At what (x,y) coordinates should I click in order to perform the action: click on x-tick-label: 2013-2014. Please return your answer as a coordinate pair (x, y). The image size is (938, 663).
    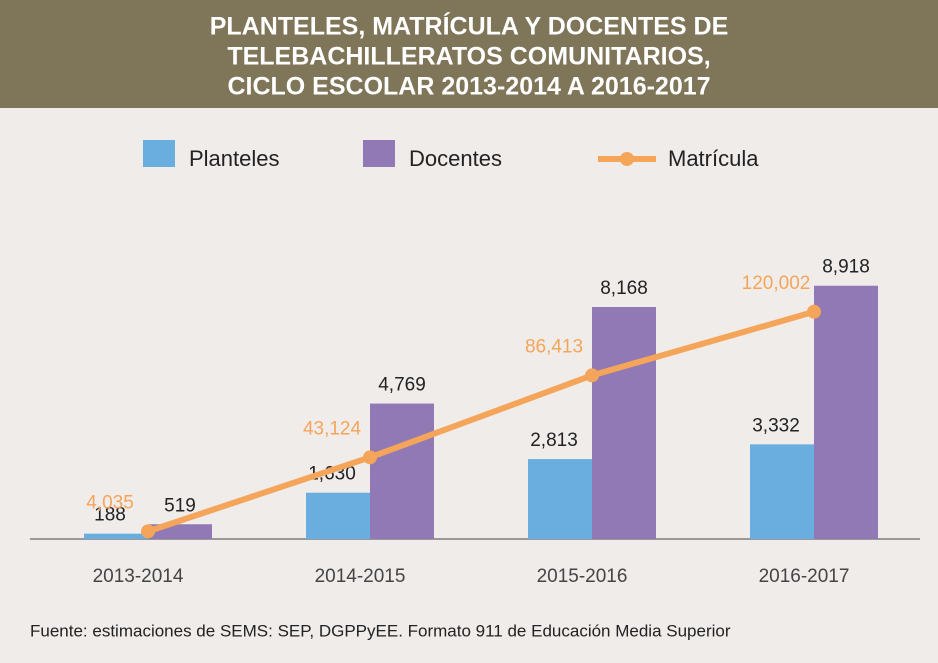
    Looking at the image, I should click on (138, 576).